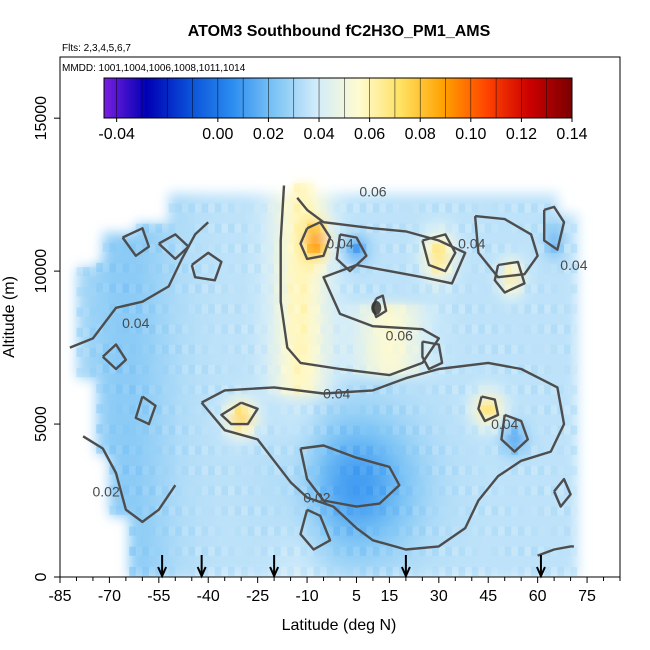  Describe the element at coordinates (173, 247) in the screenshot. I see `contour-line` at that location.